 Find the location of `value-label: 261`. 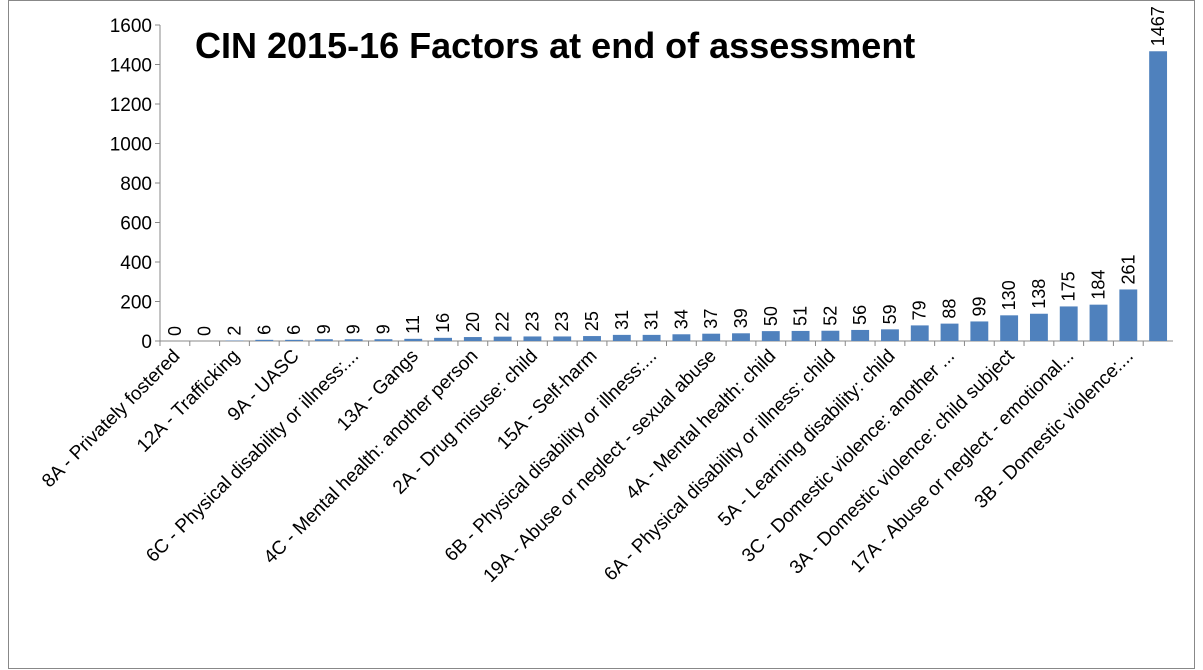

value-label: 261 is located at coordinates (1128, 269).